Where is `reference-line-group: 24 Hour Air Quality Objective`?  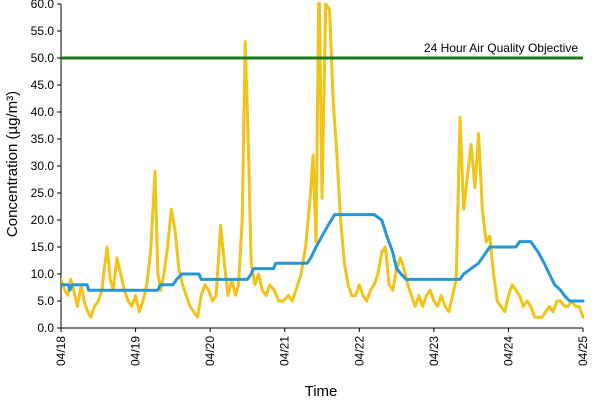 reference-line-group: 24 Hour Air Quality Objective is located at coordinates (322, 50).